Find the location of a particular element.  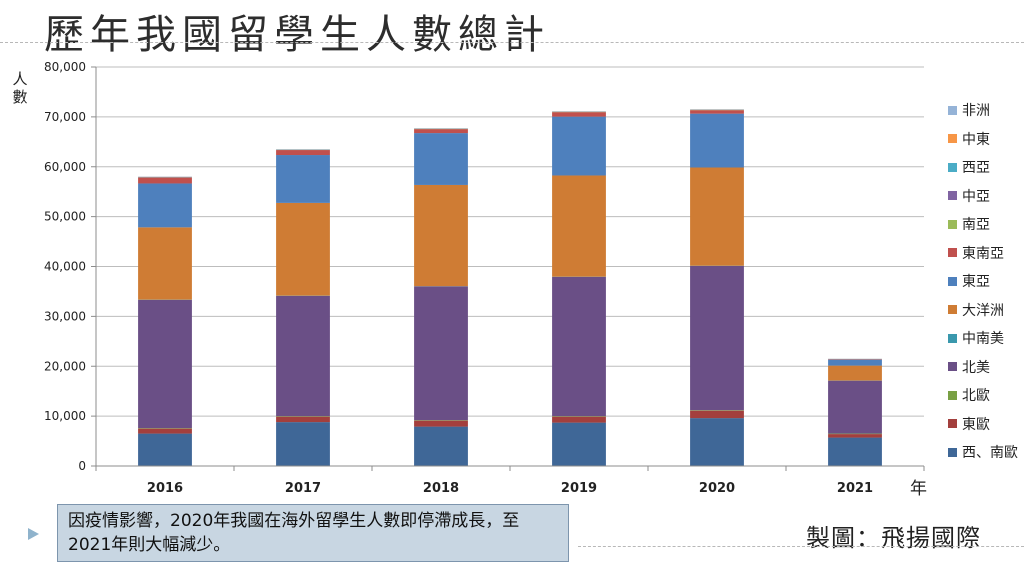

legend-item: 中東 is located at coordinates (986, 139).